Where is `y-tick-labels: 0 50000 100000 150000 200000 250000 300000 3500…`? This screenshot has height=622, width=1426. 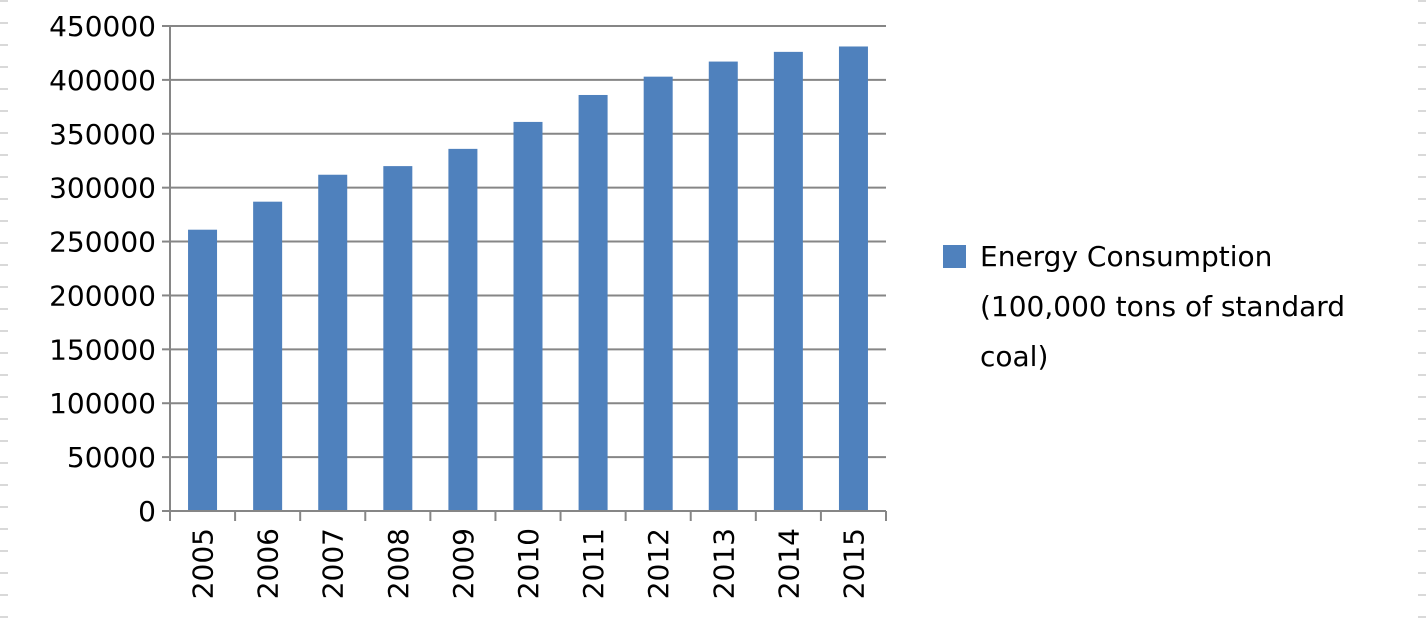
y-tick-labels: 0 50000 100000 150000 200000 250000 300000 3500… is located at coordinates (102, 269).